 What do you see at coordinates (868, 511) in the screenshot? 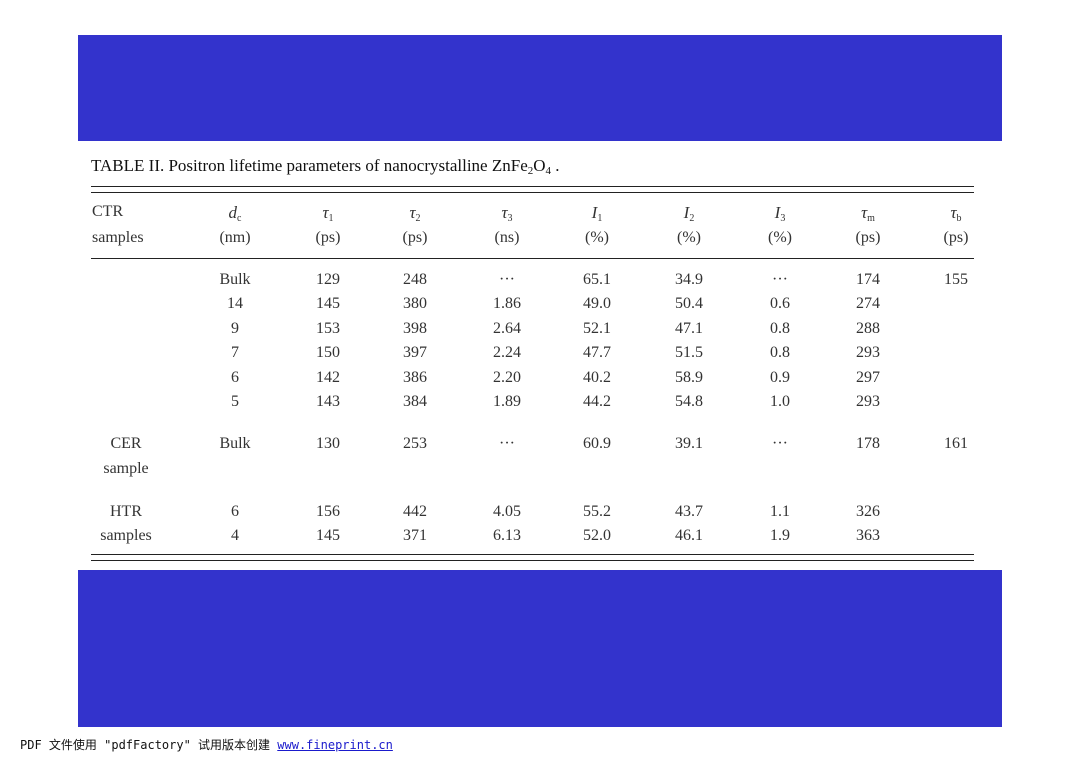
I see `table-cell: 326` at bounding box center [868, 511].